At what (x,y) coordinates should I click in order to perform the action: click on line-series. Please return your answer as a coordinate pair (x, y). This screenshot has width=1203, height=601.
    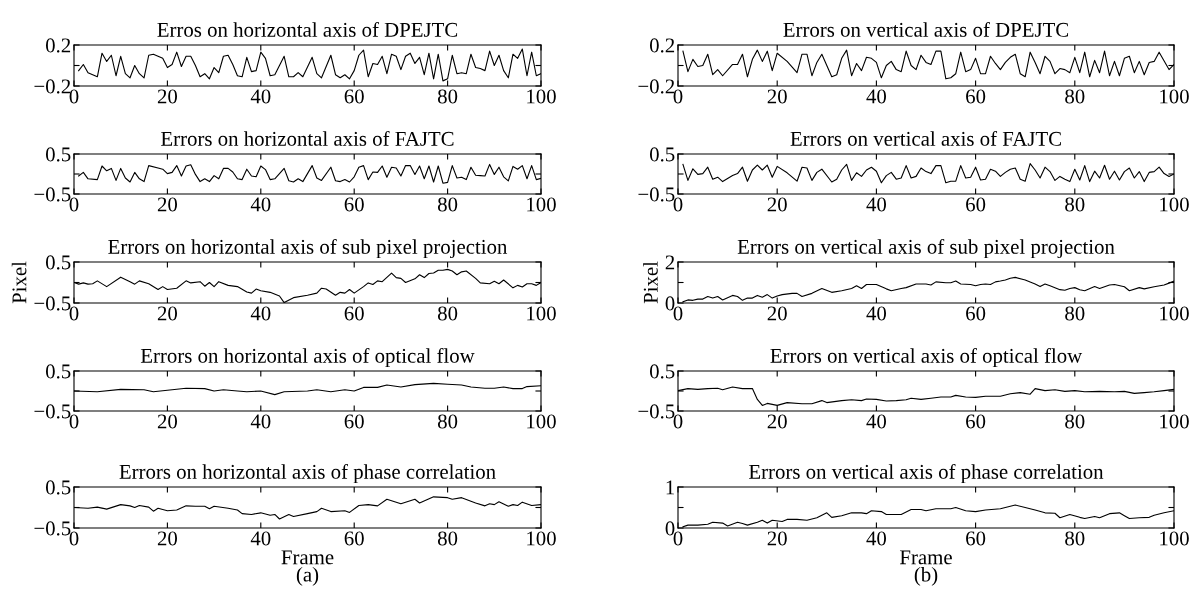
    Looking at the image, I should click on (309, 65).